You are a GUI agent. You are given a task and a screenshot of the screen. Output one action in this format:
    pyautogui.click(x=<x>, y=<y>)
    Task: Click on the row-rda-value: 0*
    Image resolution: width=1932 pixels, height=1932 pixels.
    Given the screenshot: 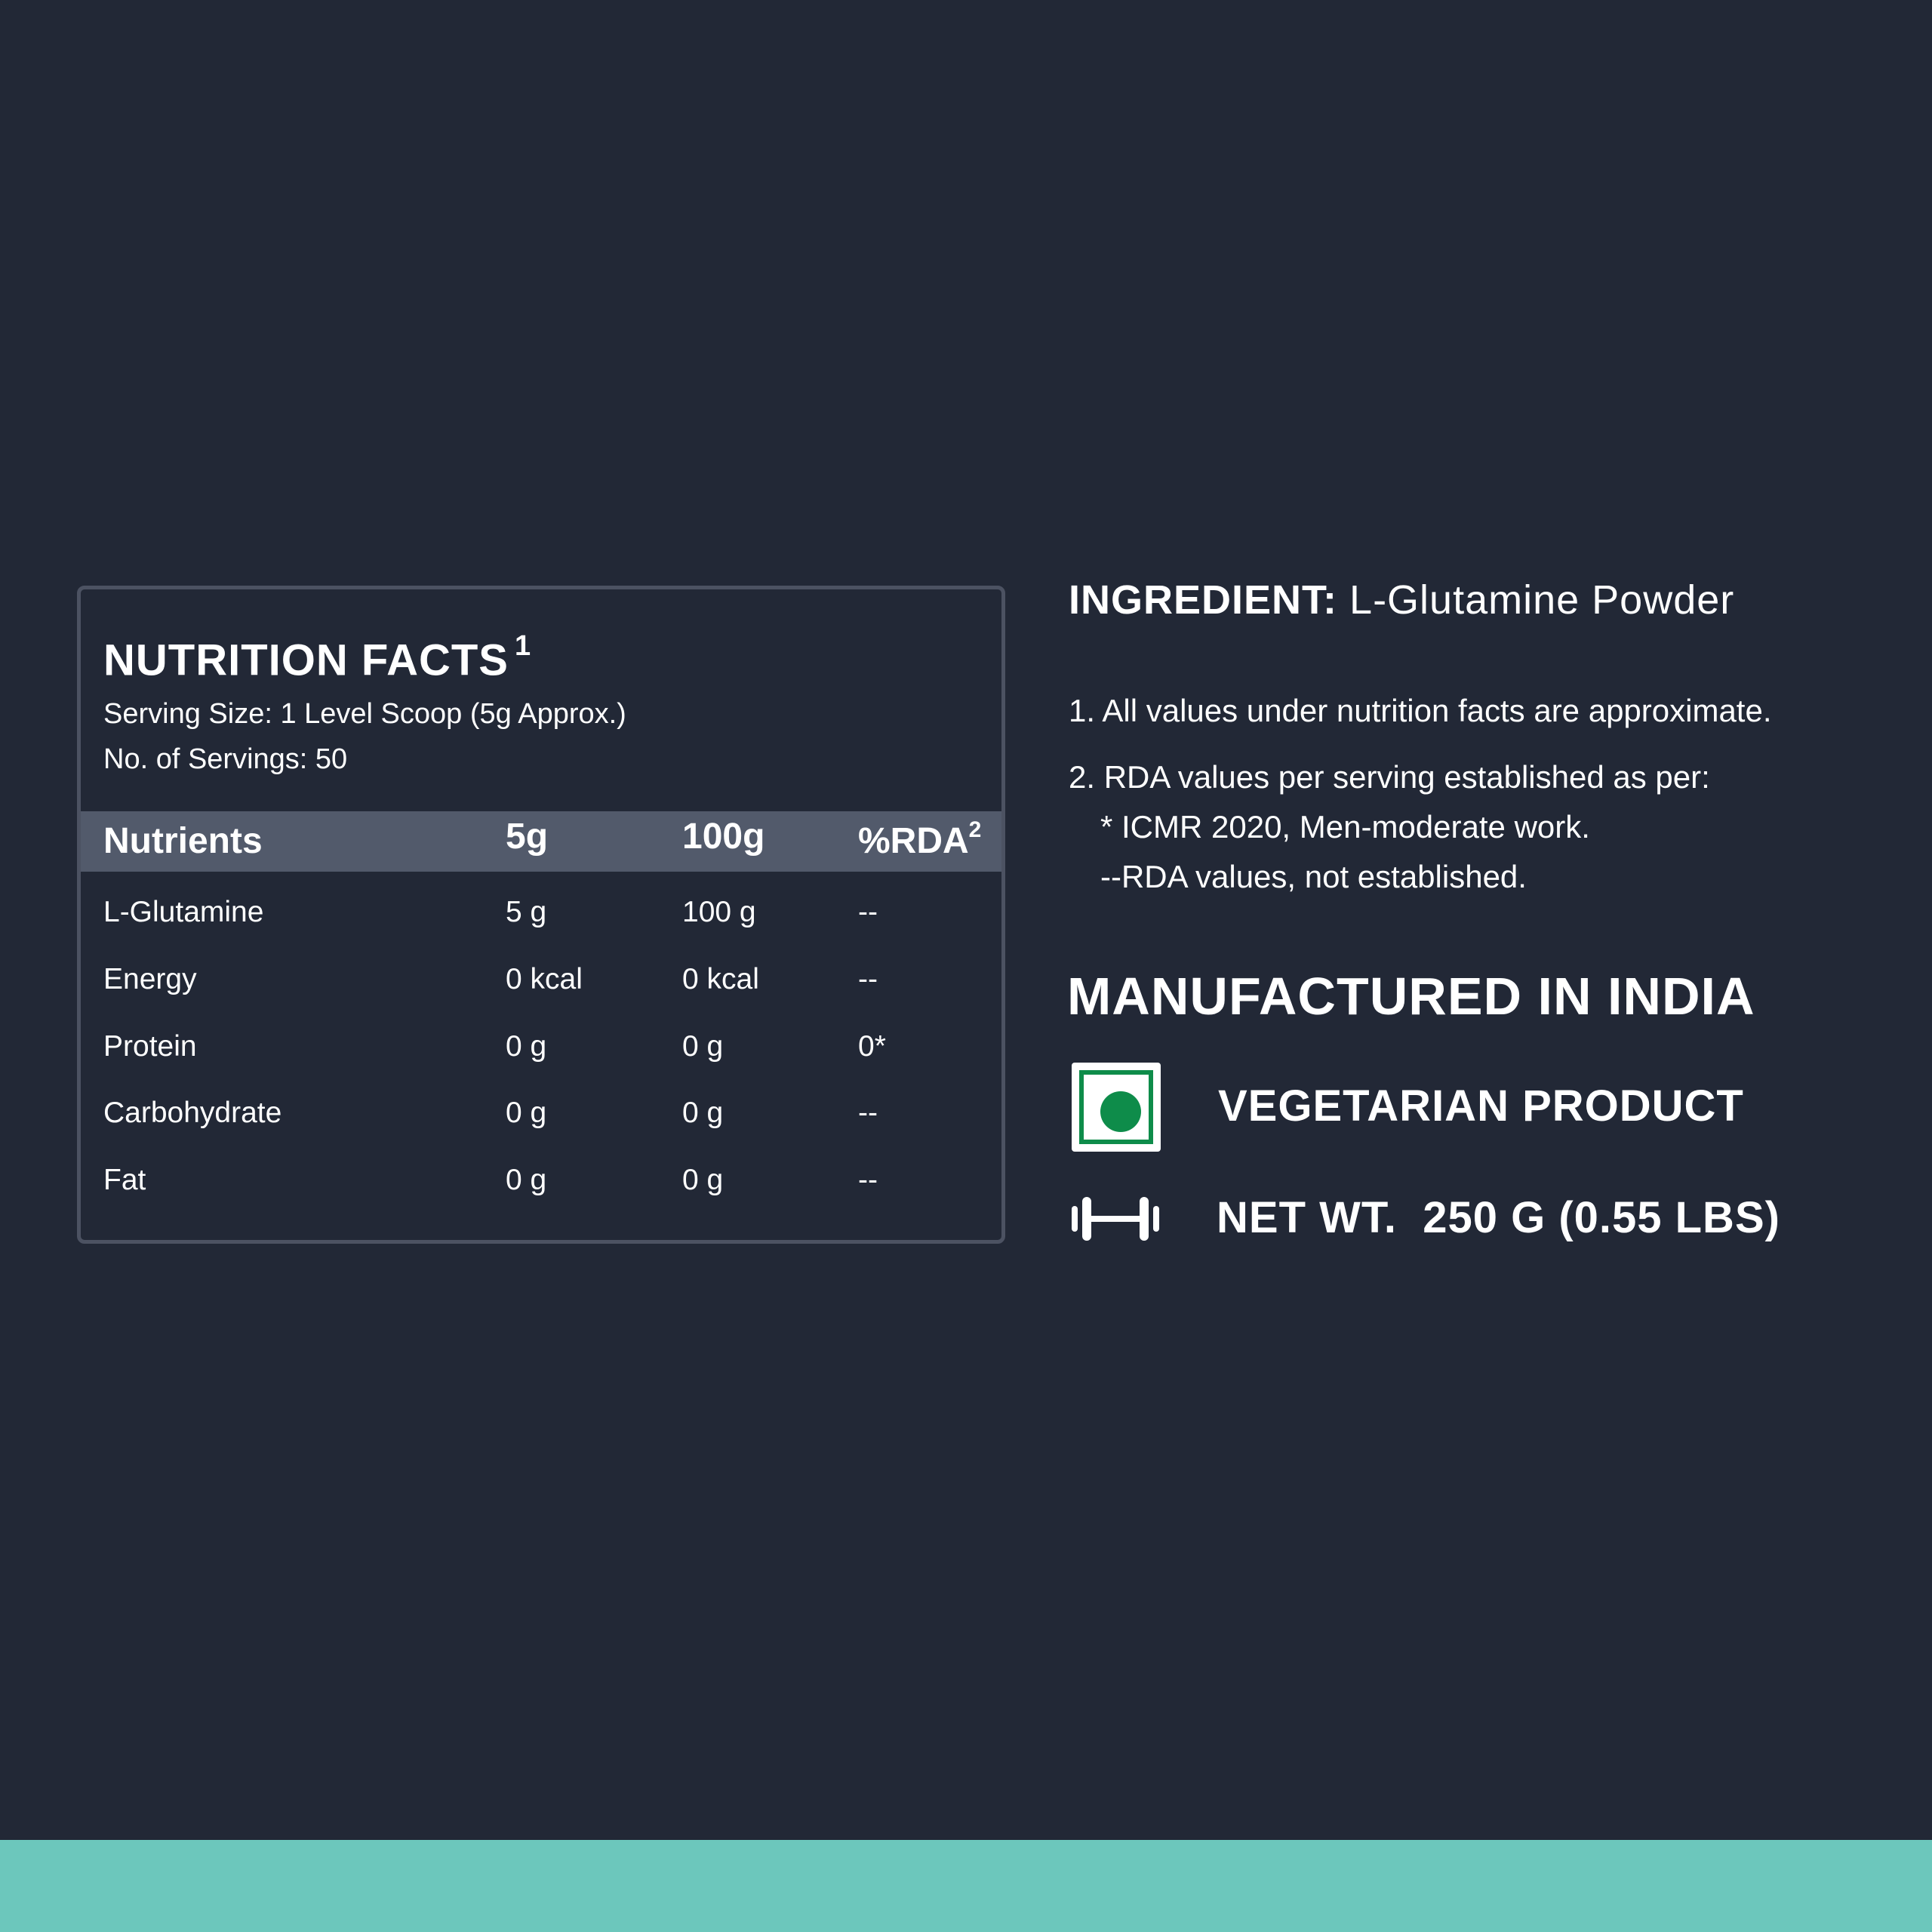 What is the action you would take?
    pyautogui.click(x=872, y=1046)
    